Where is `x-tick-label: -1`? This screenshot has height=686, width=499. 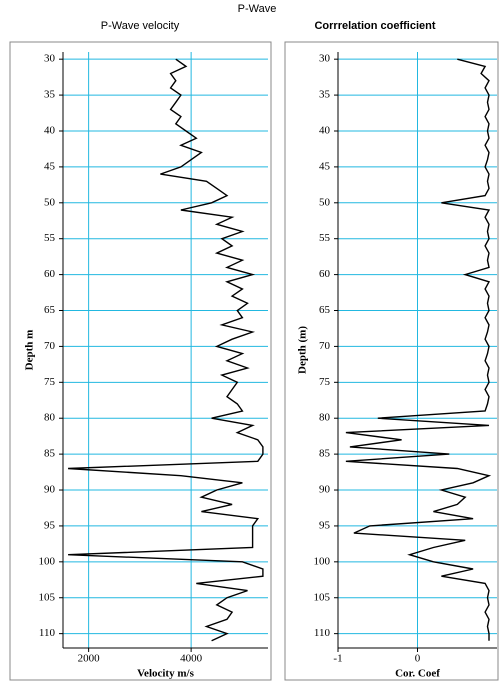
x-tick-label: -1 is located at coordinates (337, 659).